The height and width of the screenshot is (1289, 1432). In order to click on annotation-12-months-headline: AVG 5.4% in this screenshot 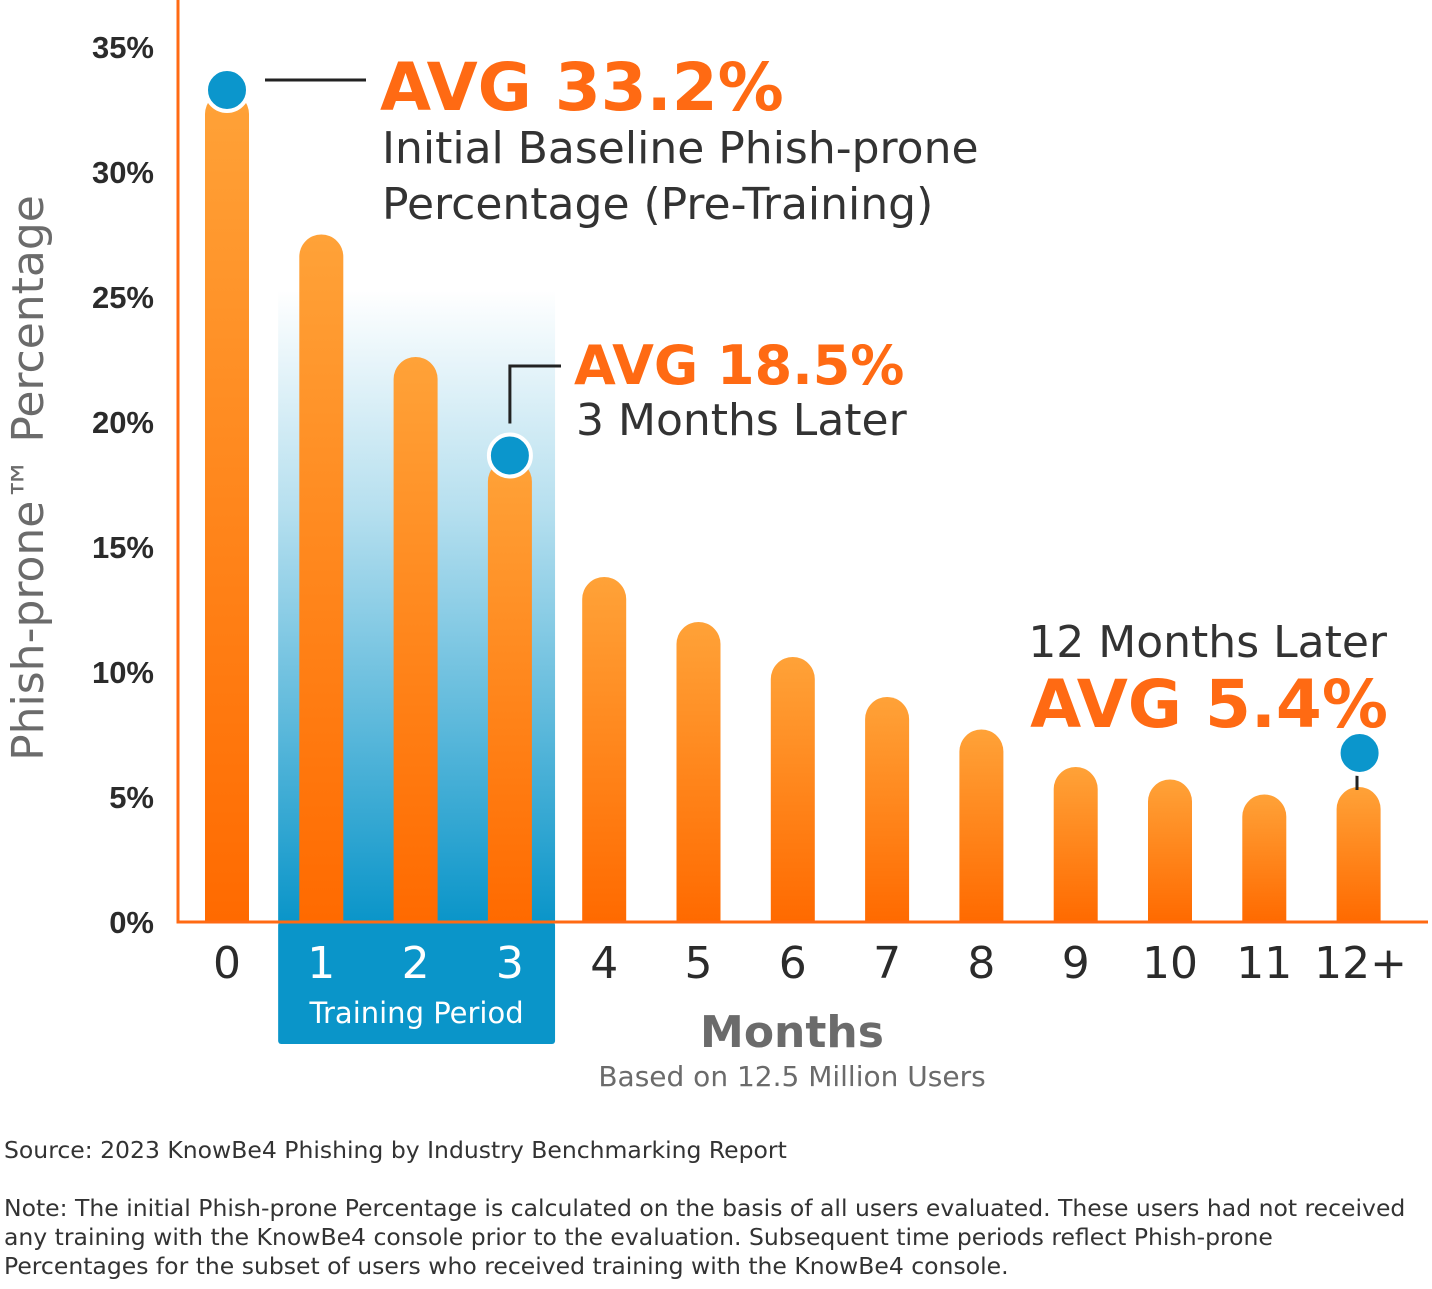, I will do `click(1209, 704)`.